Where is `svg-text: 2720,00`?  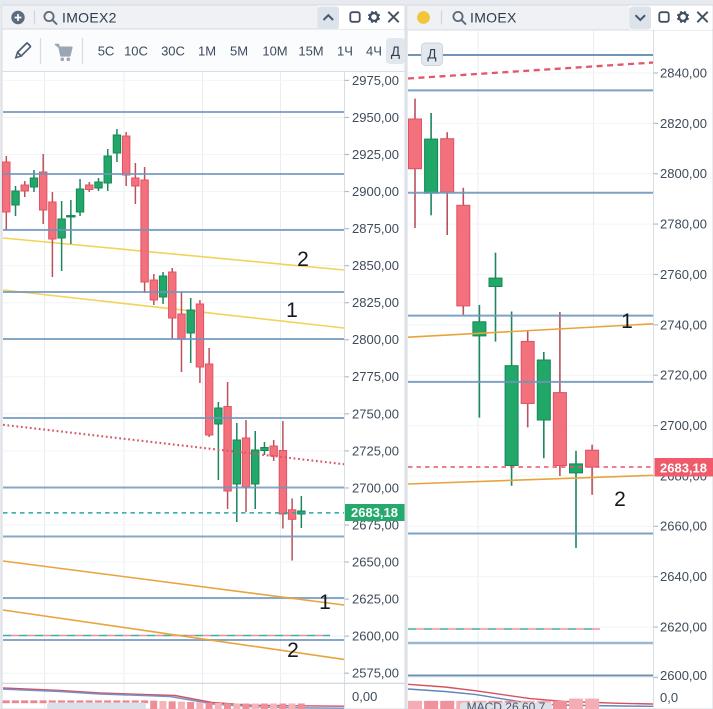 svg-text: 2720,00 is located at coordinates (683, 375).